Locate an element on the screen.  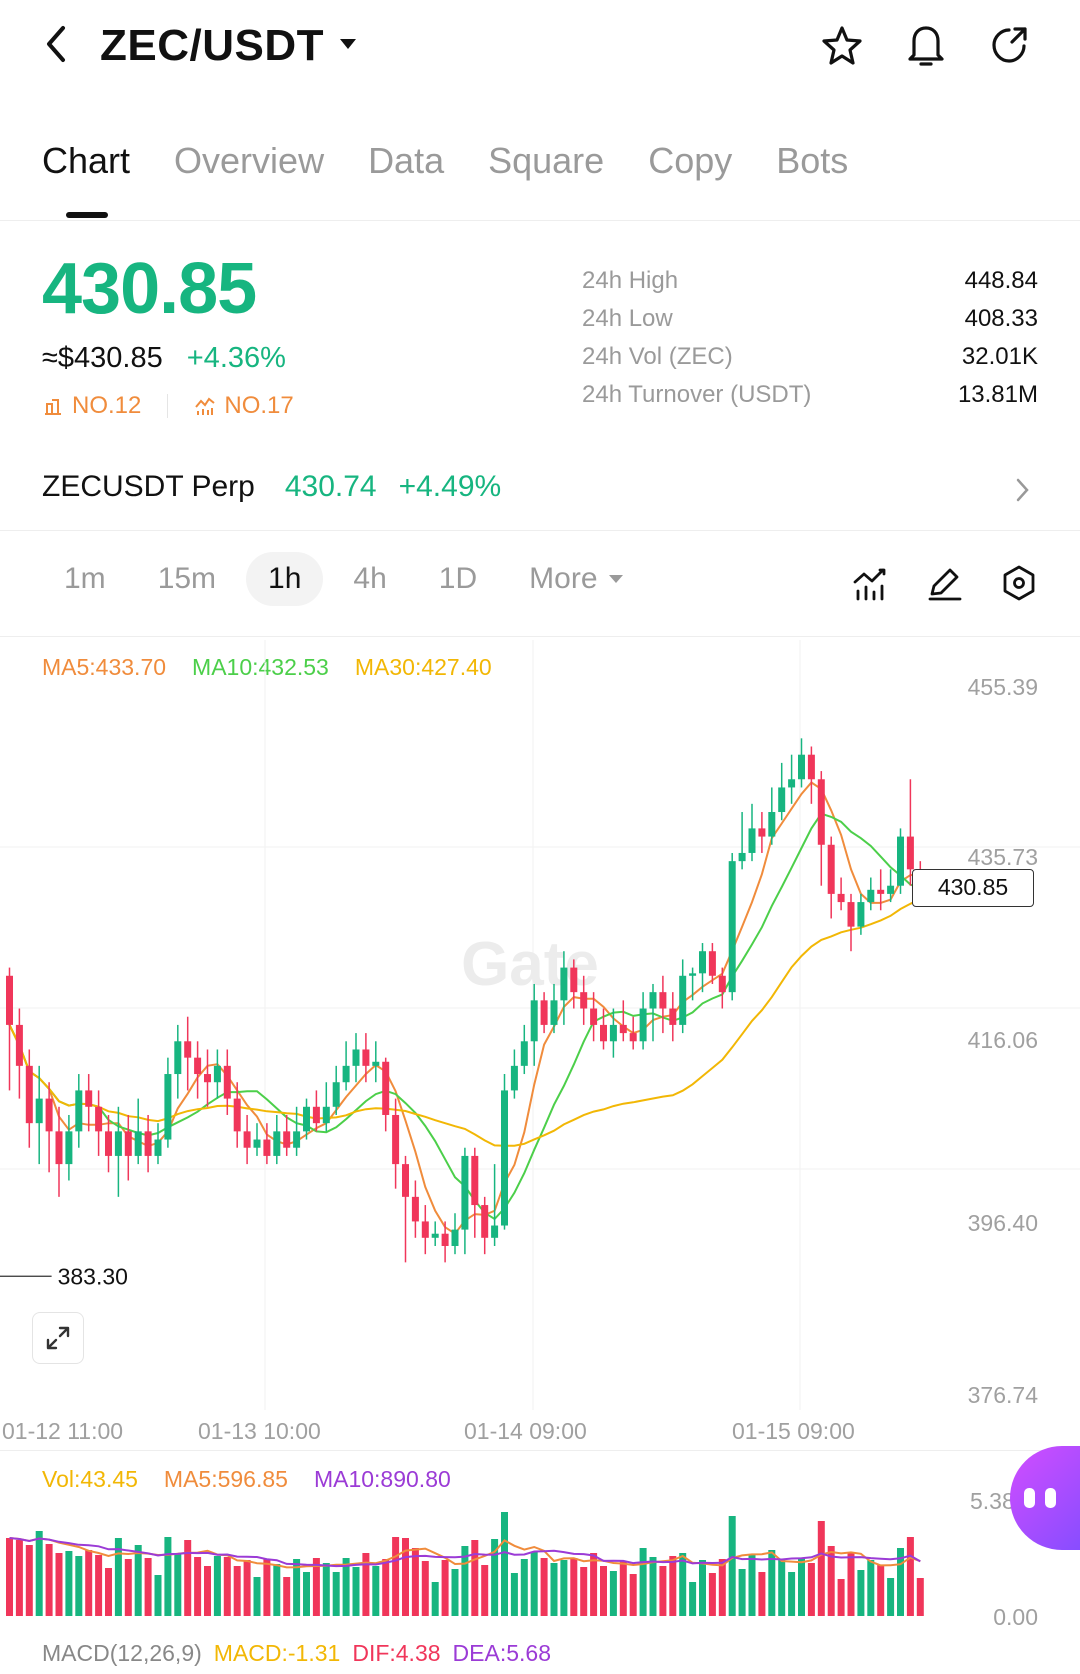
volume-ma10-line is located at coordinates (465, 1552).